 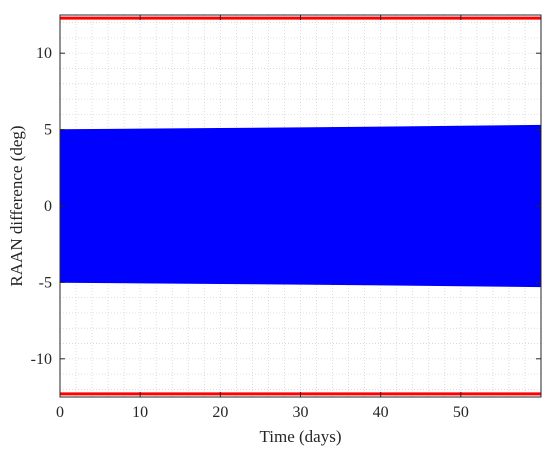 What do you see at coordinates (48, 206) in the screenshot?
I see `y-tick-label: 0` at bounding box center [48, 206].